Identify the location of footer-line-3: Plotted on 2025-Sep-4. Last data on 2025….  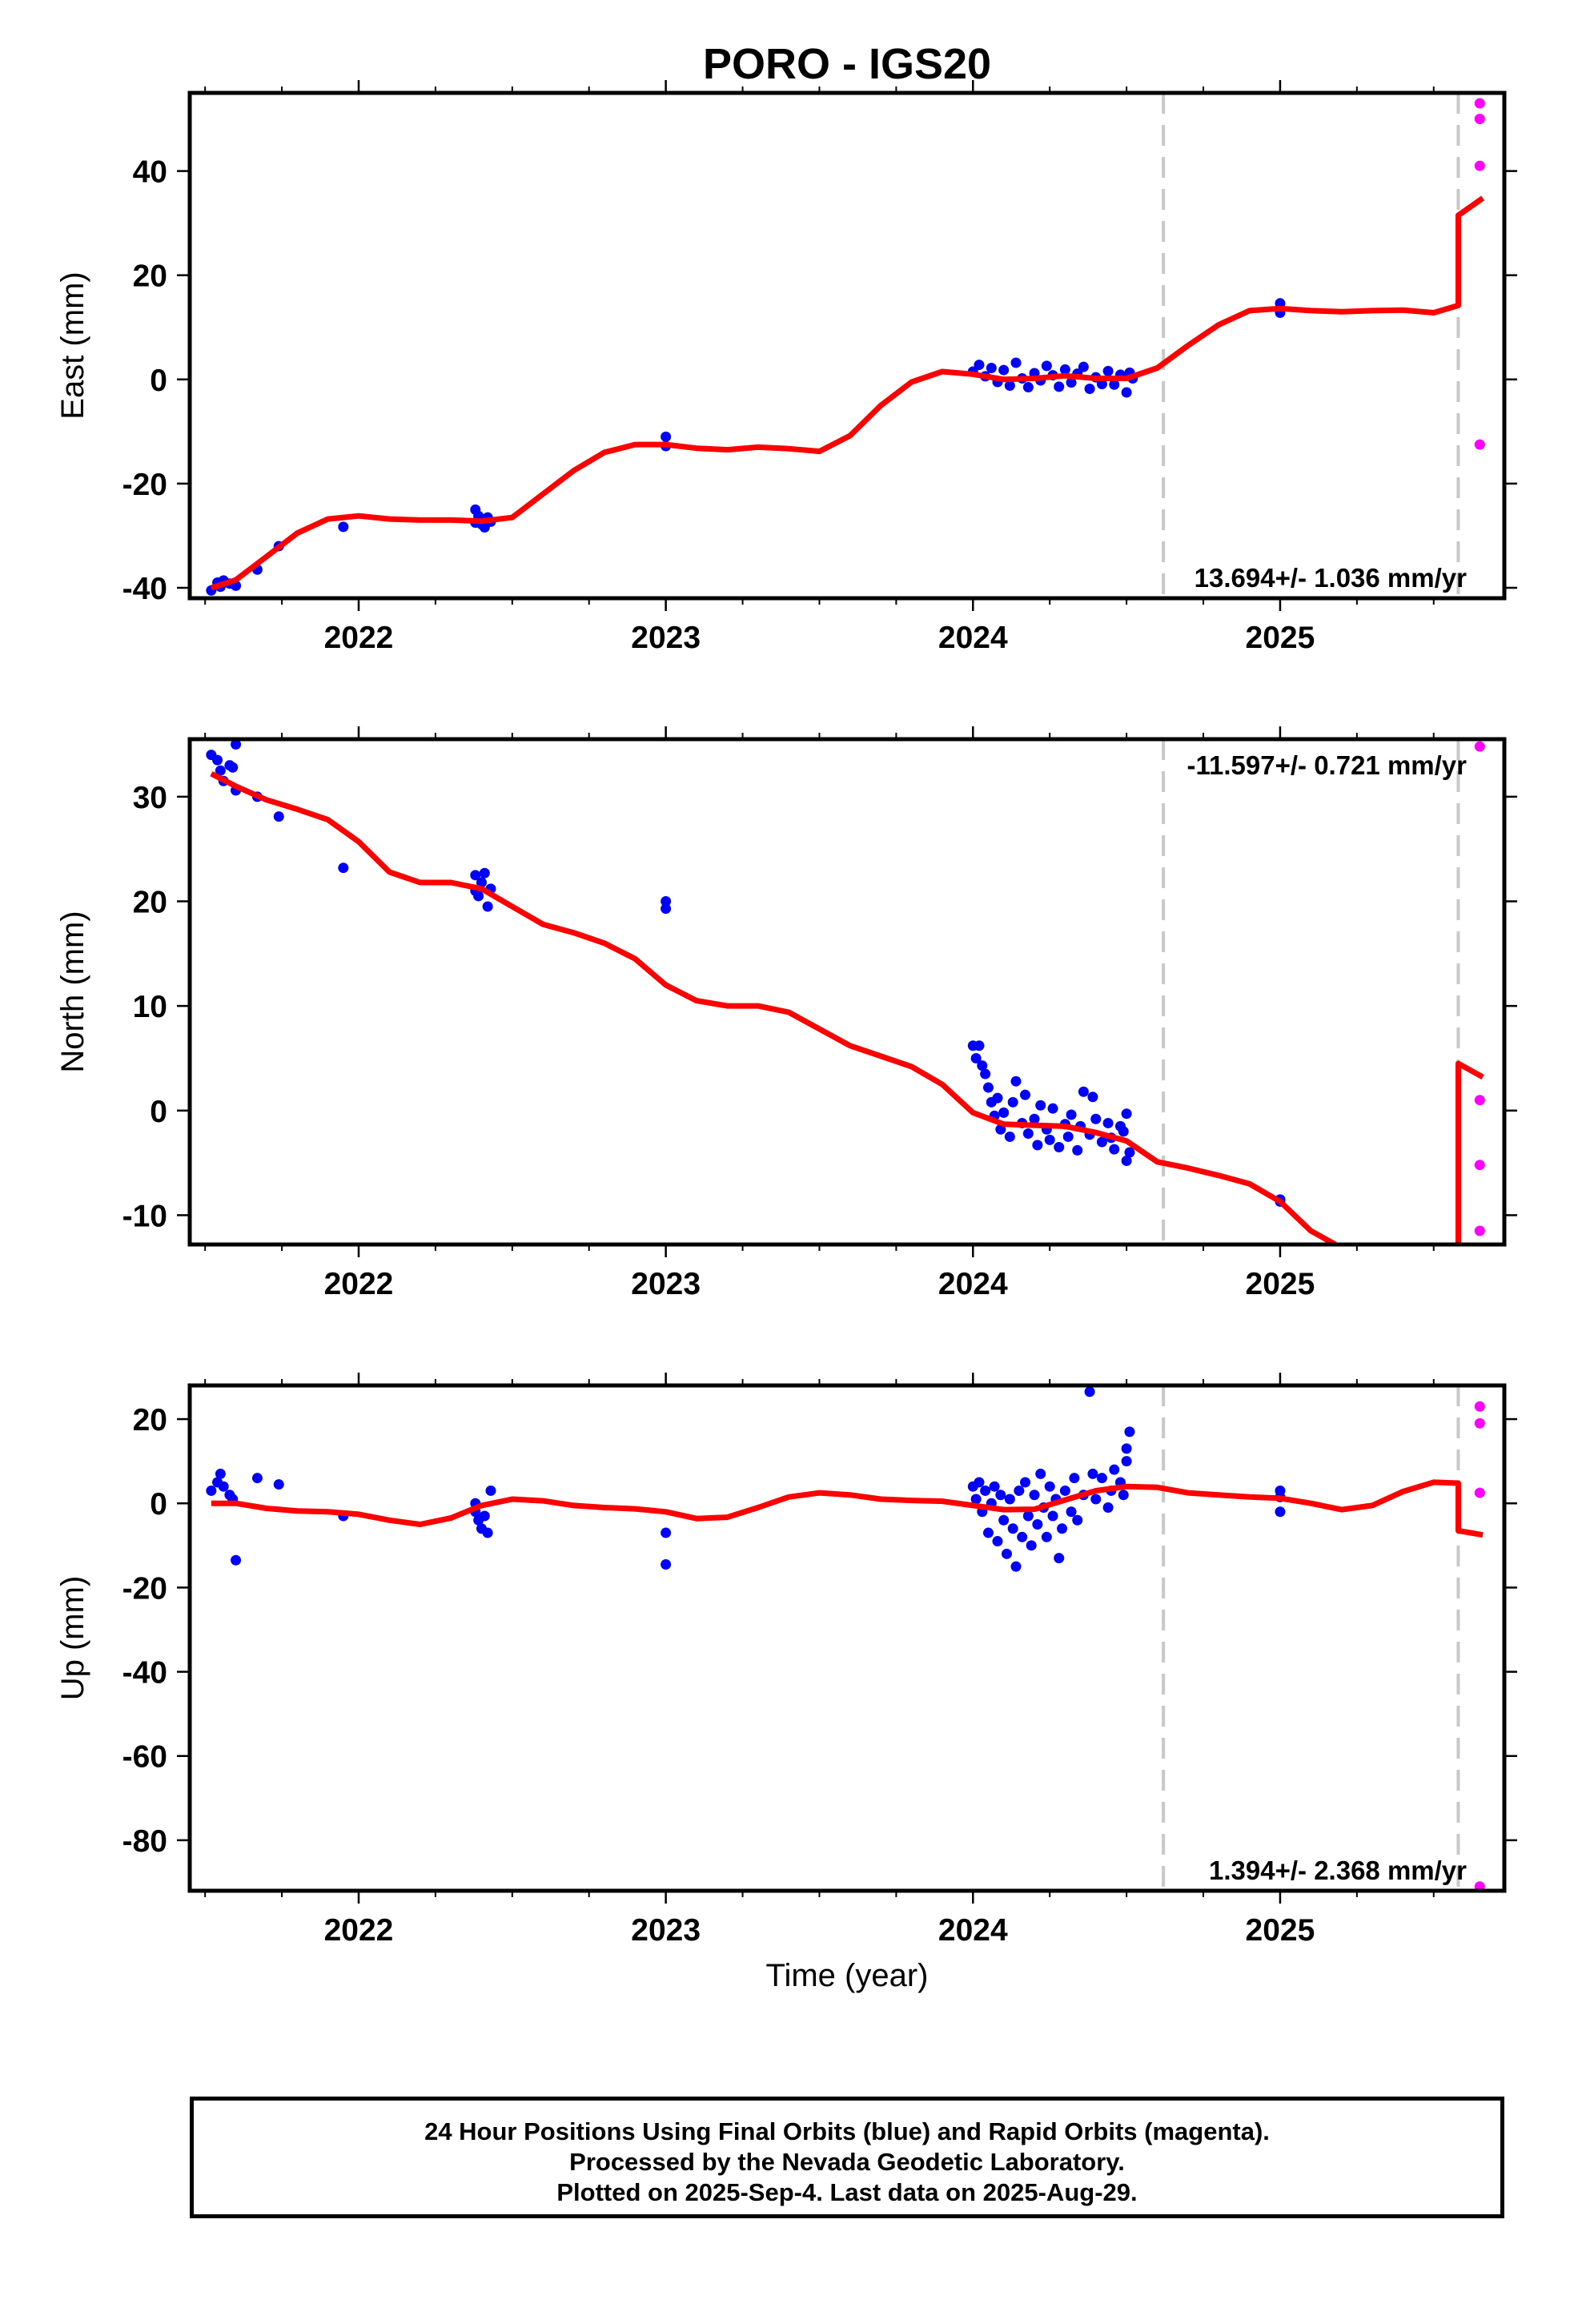
(847, 2192).